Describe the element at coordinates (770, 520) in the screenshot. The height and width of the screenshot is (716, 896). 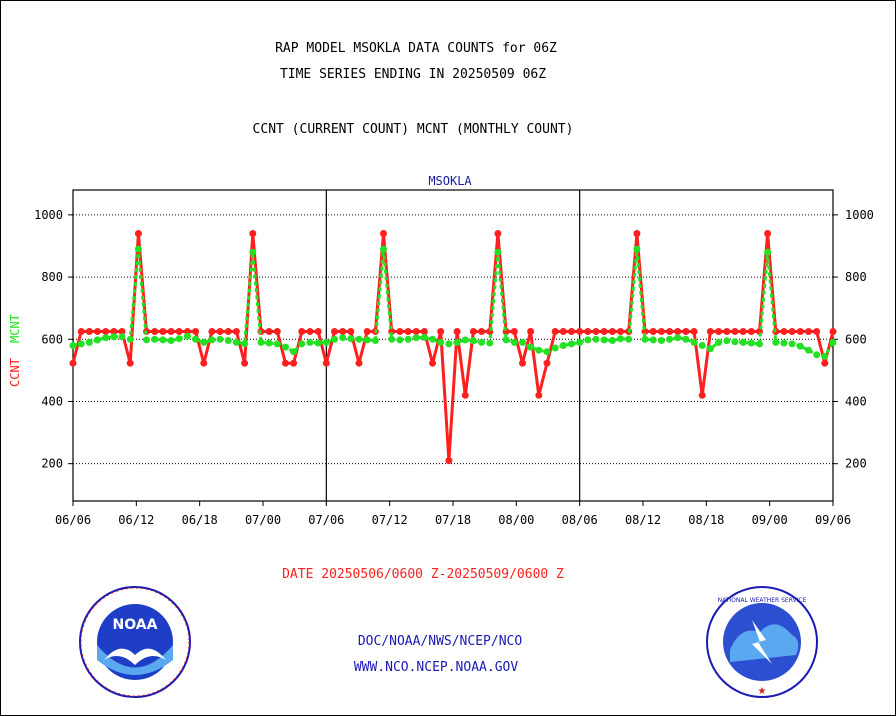
I see `x-tick-label: 09/00` at that location.